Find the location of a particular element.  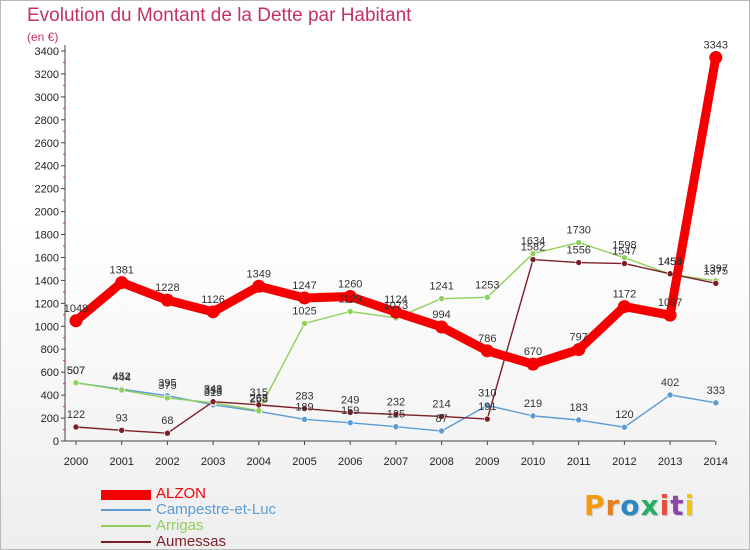

y-tick-label: 1000 is located at coordinates (47, 327).